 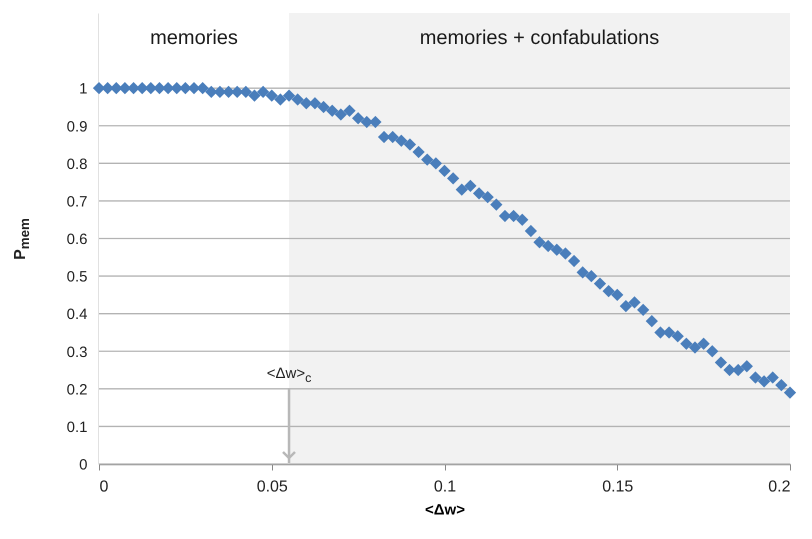 What do you see at coordinates (77, 201) in the screenshot?
I see `y-tick-label: 0.7` at bounding box center [77, 201].